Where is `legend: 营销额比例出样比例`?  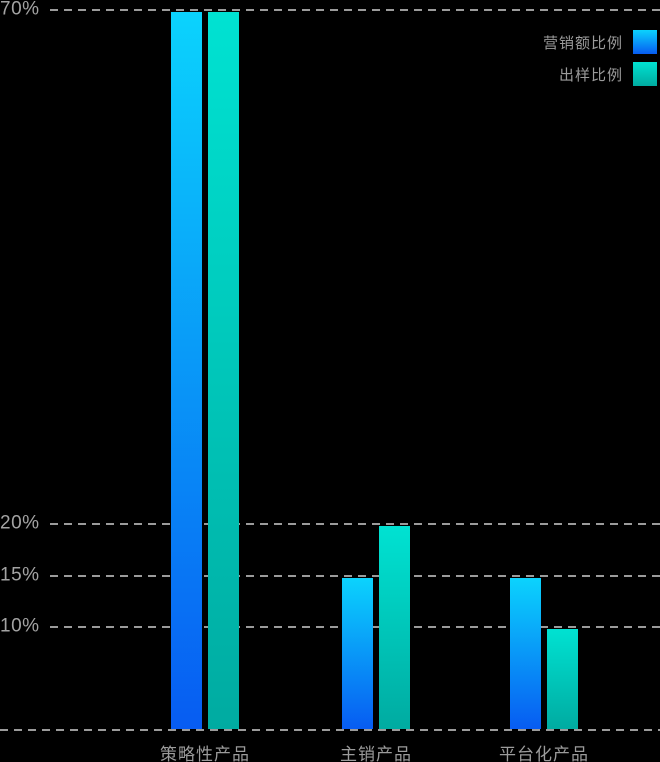 legend: 营销额比例出样比例 is located at coordinates (600, 58).